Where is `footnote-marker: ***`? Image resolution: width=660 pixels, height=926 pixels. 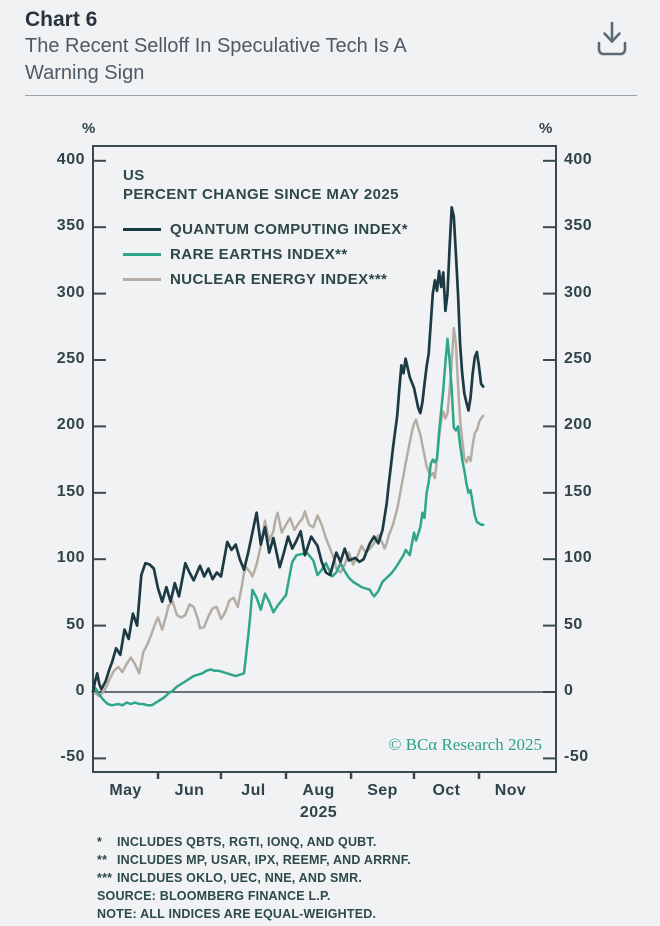 footnote-marker: *** is located at coordinates (105, 878).